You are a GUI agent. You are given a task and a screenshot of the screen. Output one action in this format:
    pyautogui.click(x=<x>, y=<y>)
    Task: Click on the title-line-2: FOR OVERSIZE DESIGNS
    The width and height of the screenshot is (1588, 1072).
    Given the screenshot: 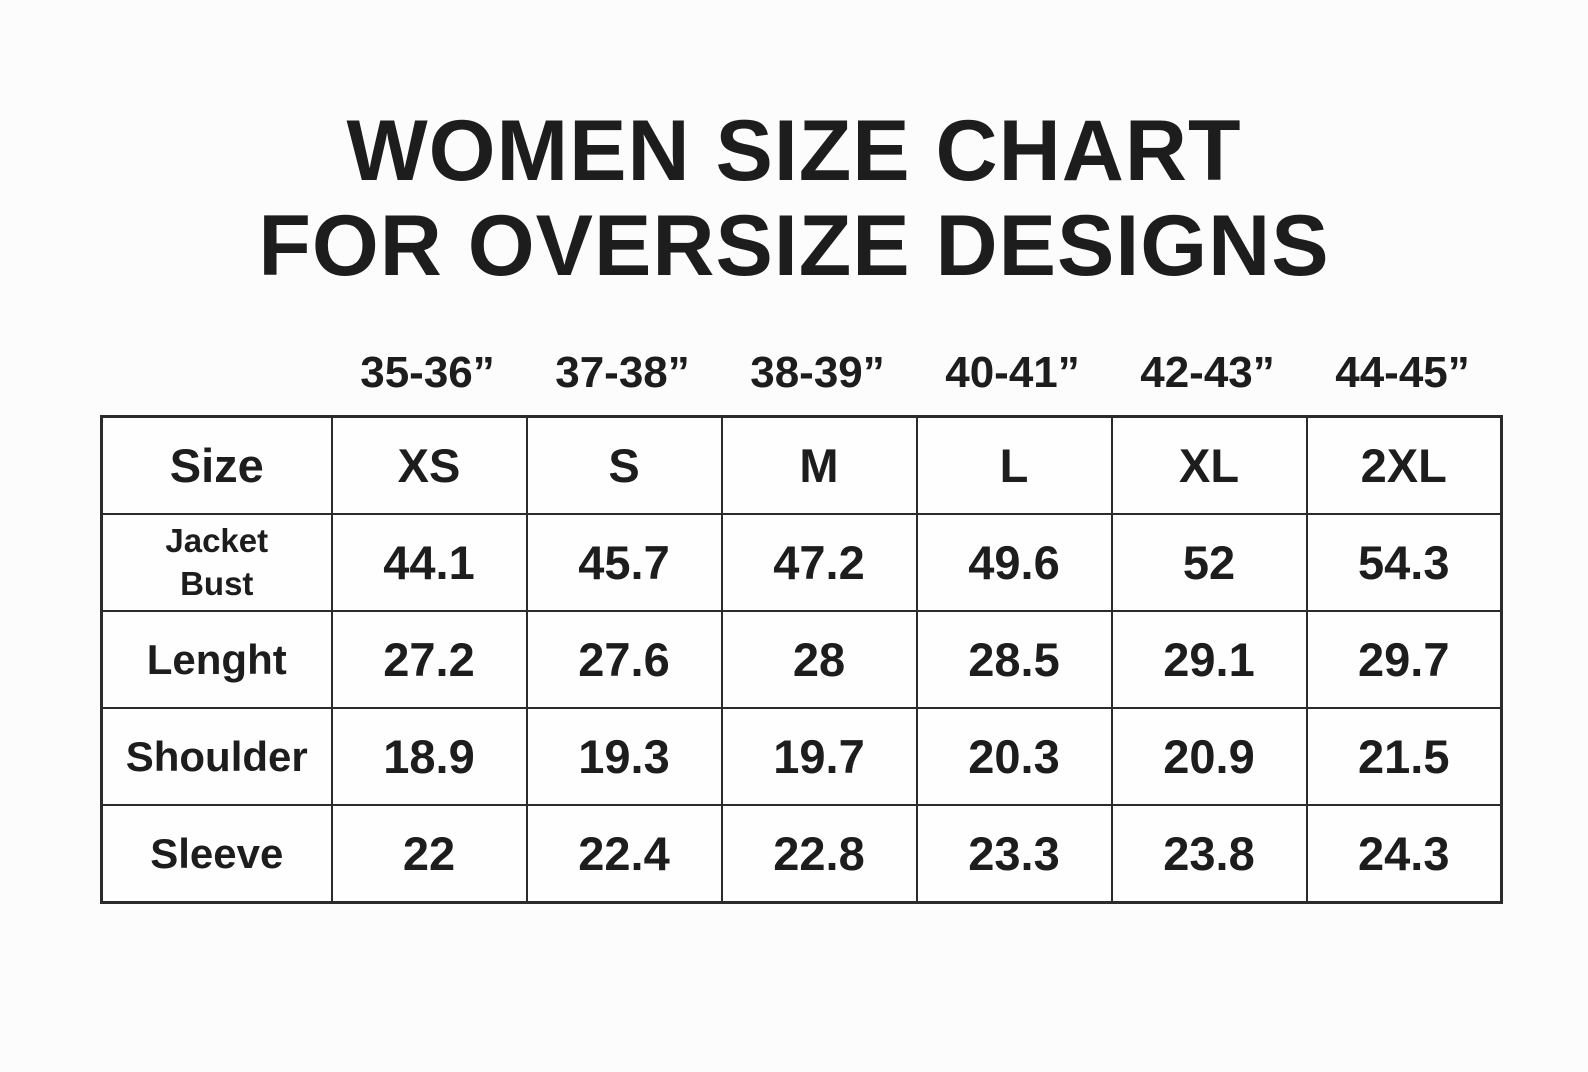 What is the action you would take?
    pyautogui.click(x=794, y=245)
    